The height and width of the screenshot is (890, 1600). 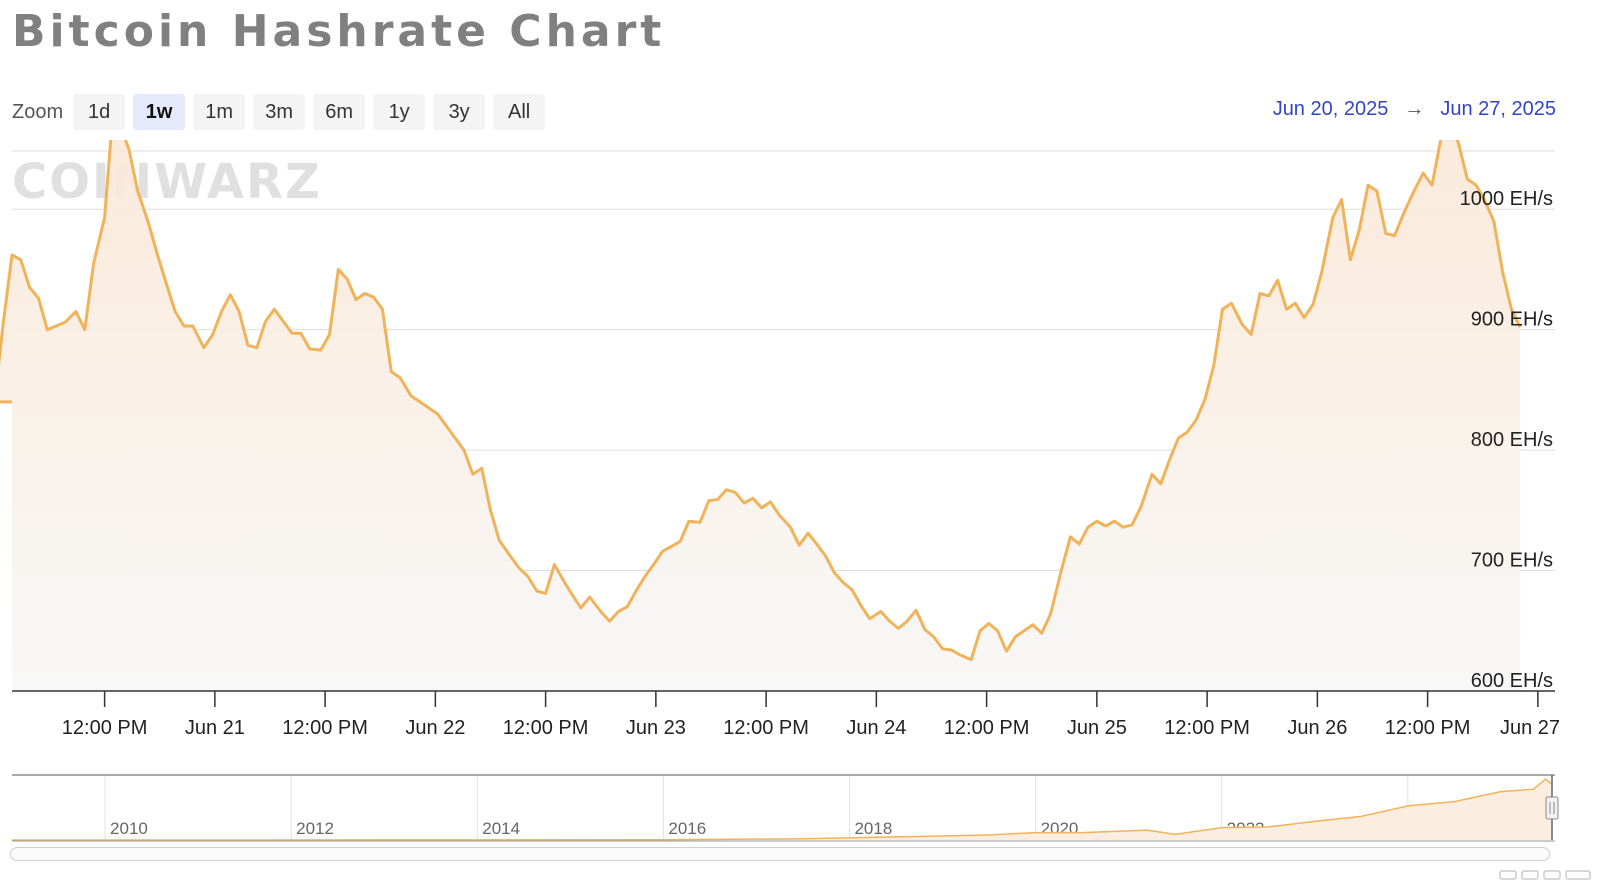 I want to click on x-tick-label: Jun 24, so click(x=876, y=728).